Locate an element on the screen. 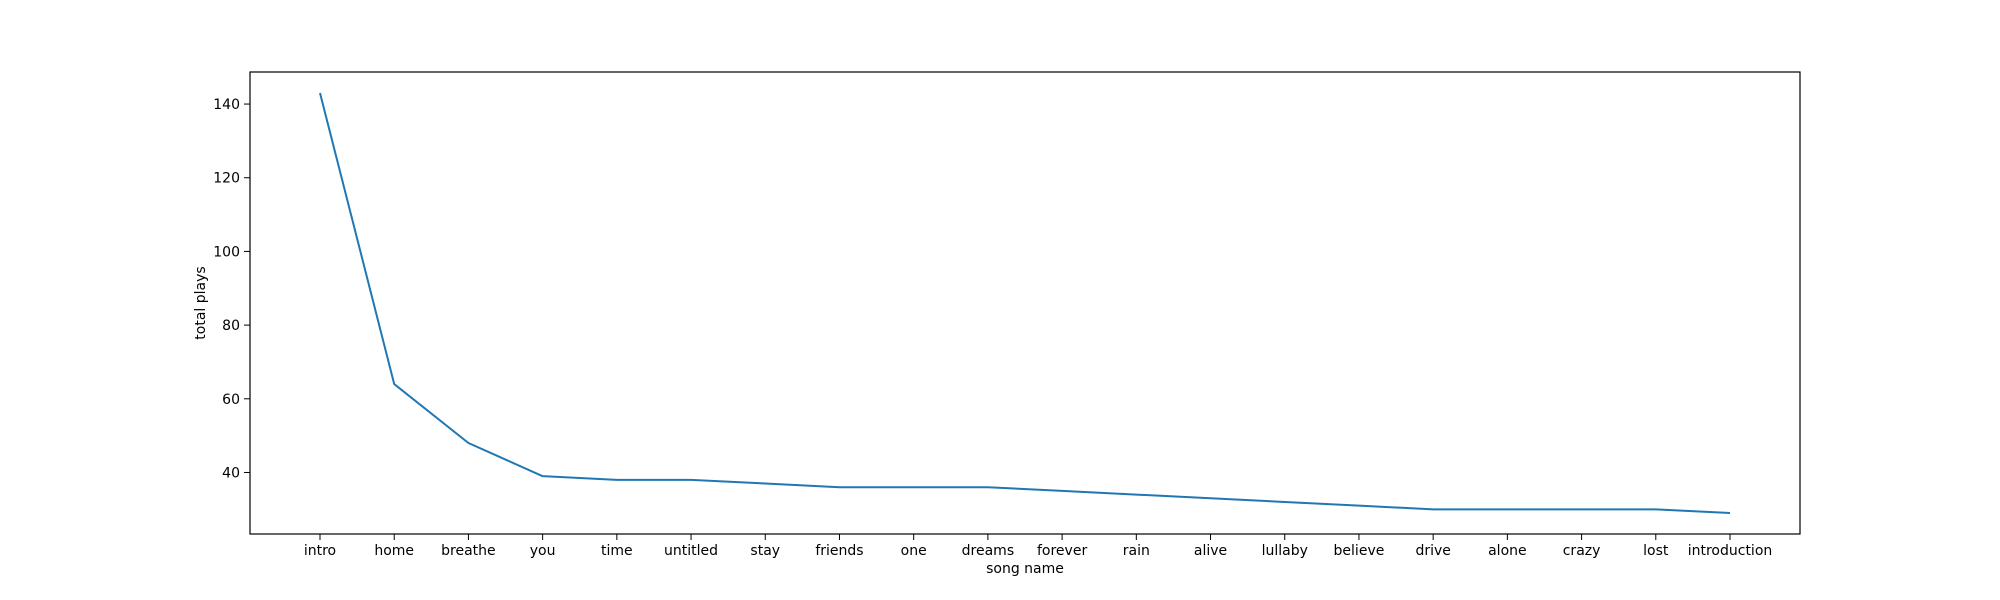 The image size is (2000, 600). x-tick-label: crazy is located at coordinates (1582, 551).